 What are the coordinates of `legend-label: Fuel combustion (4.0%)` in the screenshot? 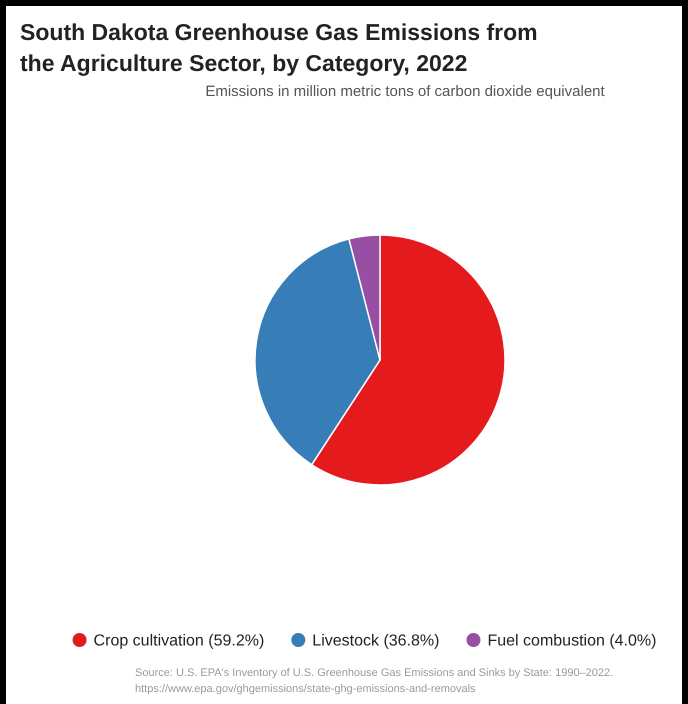 It's located at (571, 641).